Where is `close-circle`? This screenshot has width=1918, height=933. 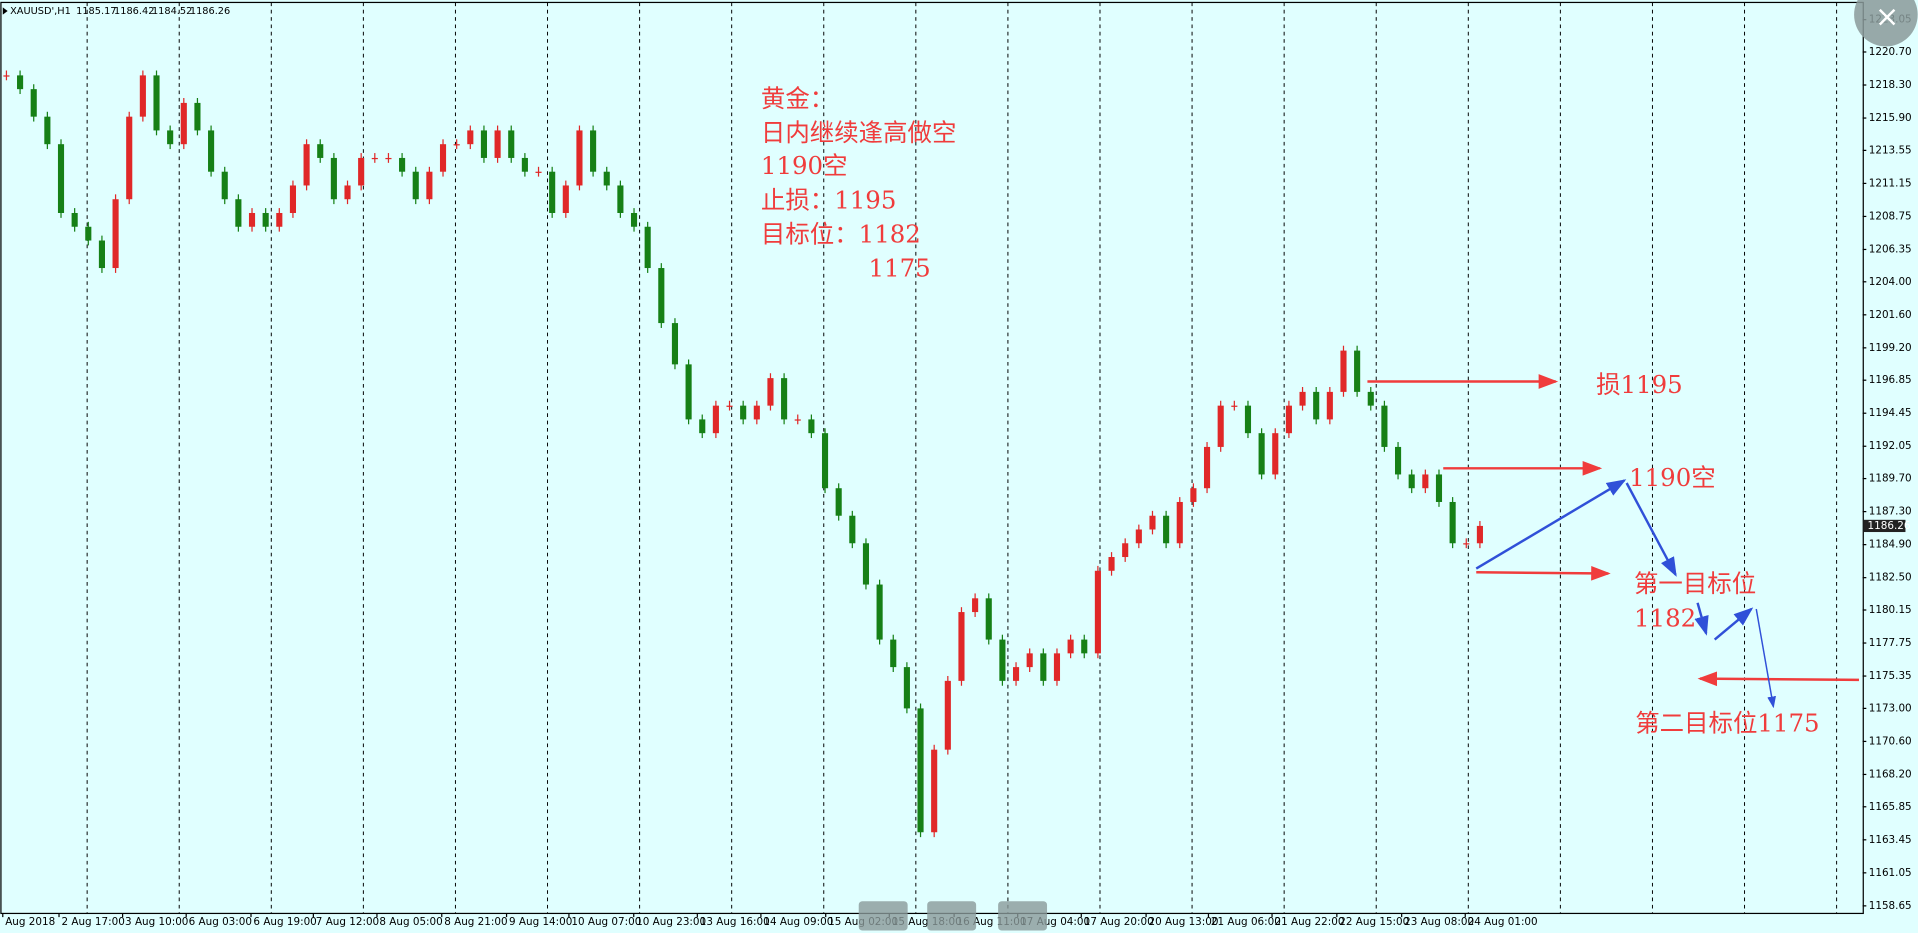
close-circle is located at coordinates (1886, 23).